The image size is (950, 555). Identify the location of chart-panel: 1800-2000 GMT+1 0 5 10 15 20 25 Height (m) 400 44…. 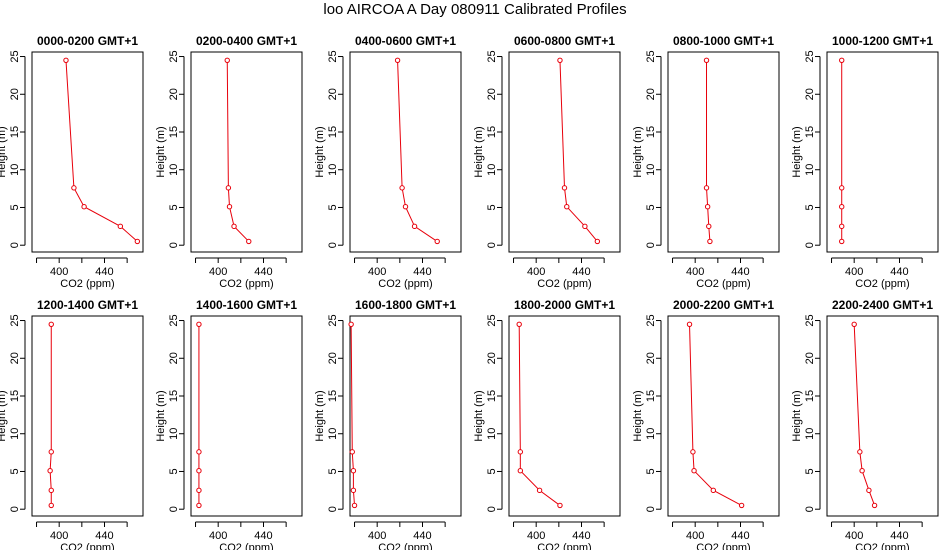
(547, 426).